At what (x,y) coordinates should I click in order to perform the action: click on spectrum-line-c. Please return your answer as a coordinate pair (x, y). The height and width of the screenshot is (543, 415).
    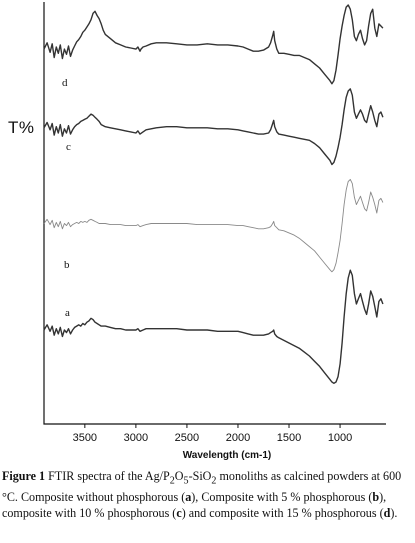
    Looking at the image, I should click on (213, 127).